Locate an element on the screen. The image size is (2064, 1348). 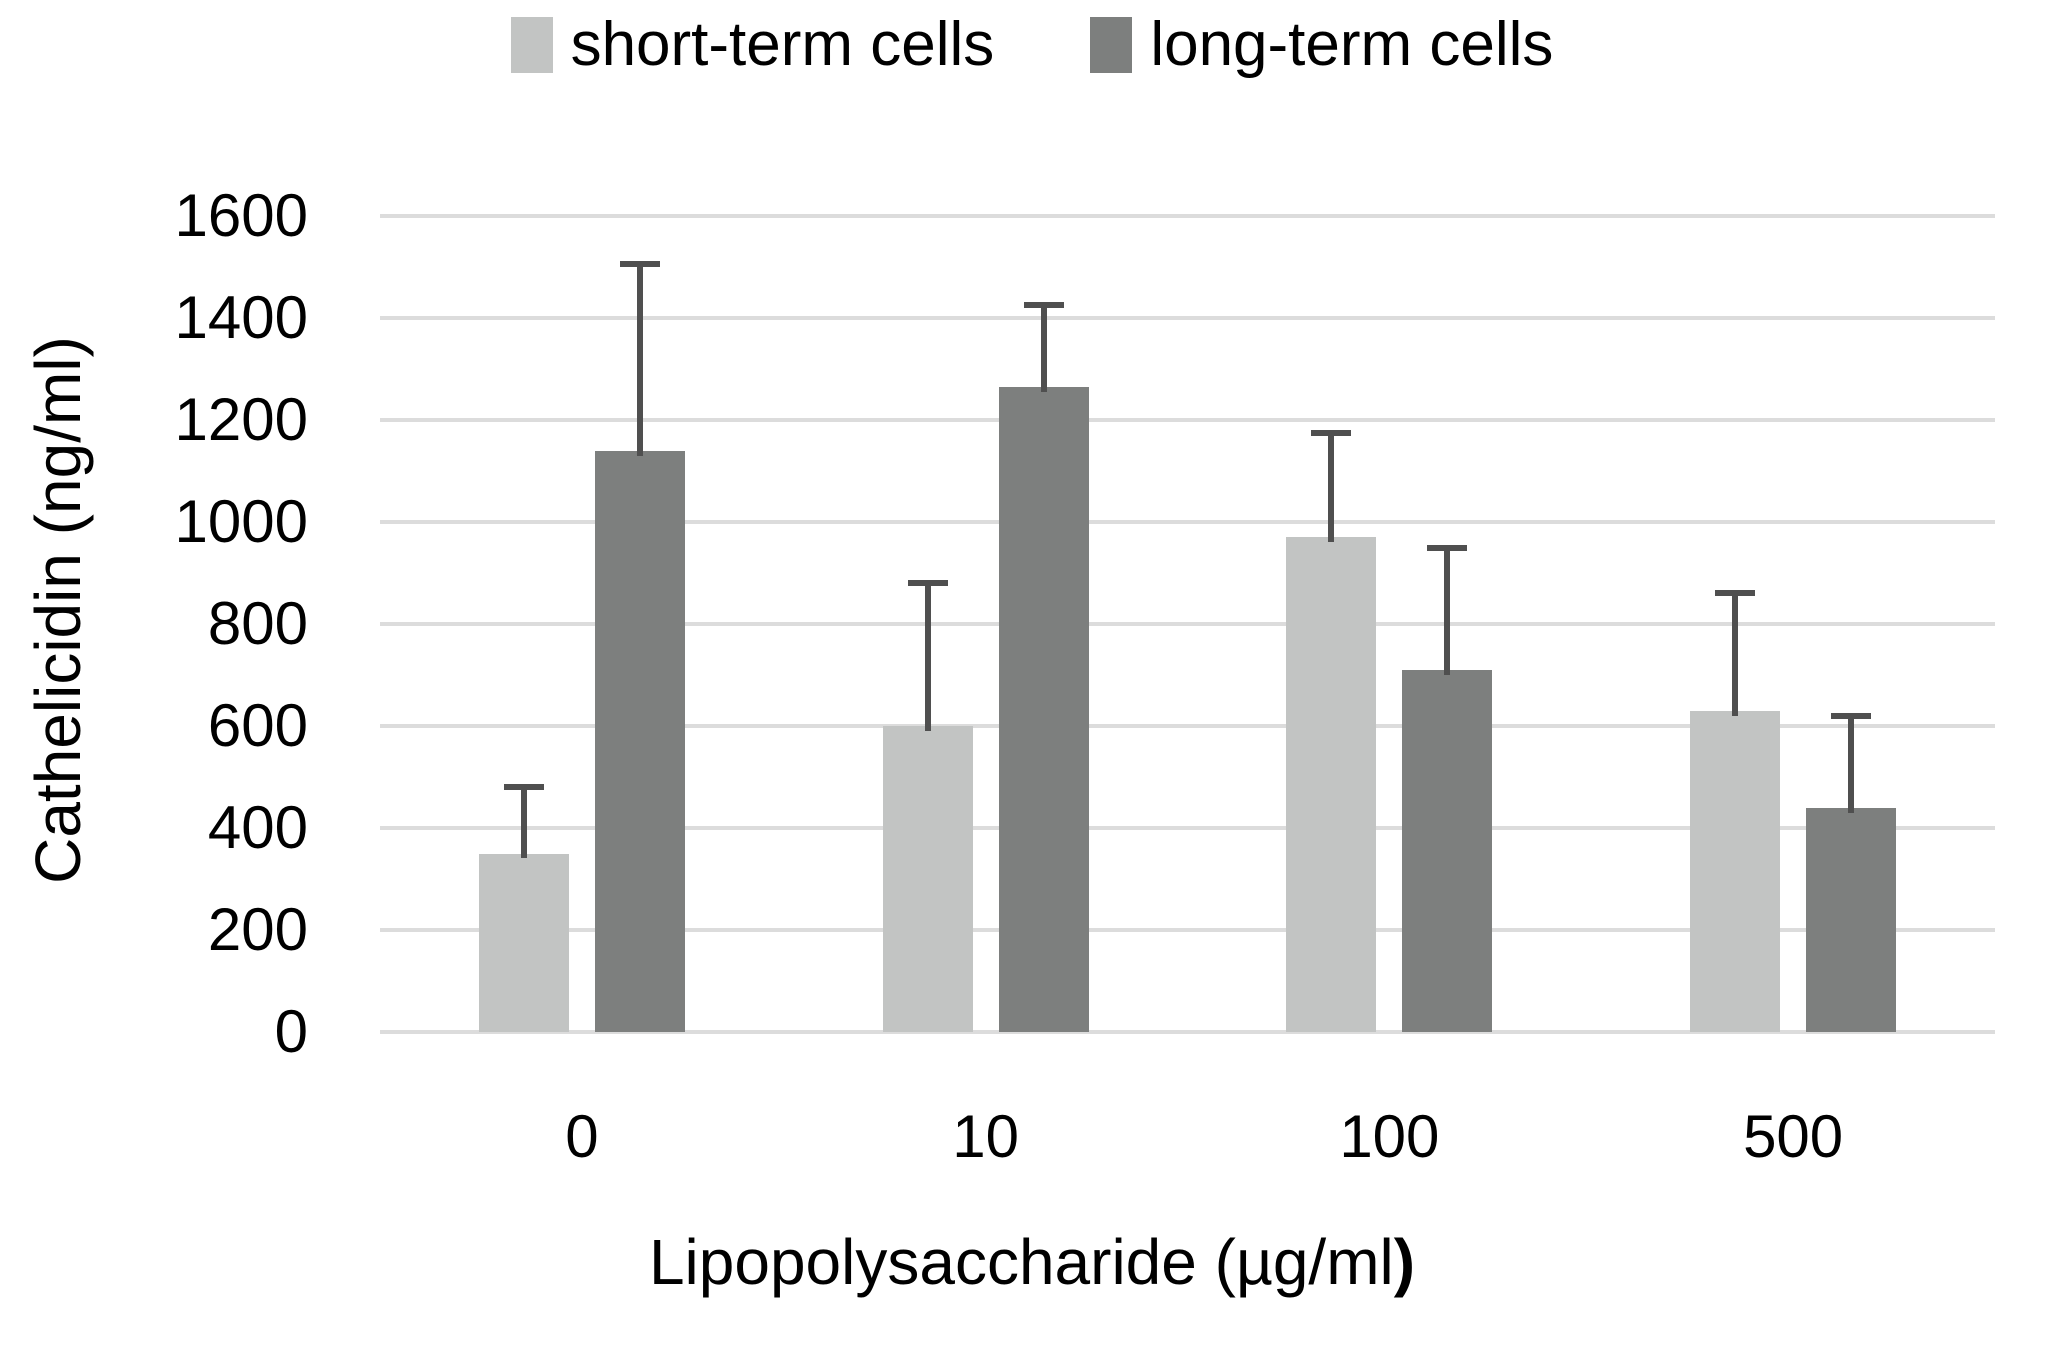
y-tick-label: 0 is located at coordinates (291, 1031).